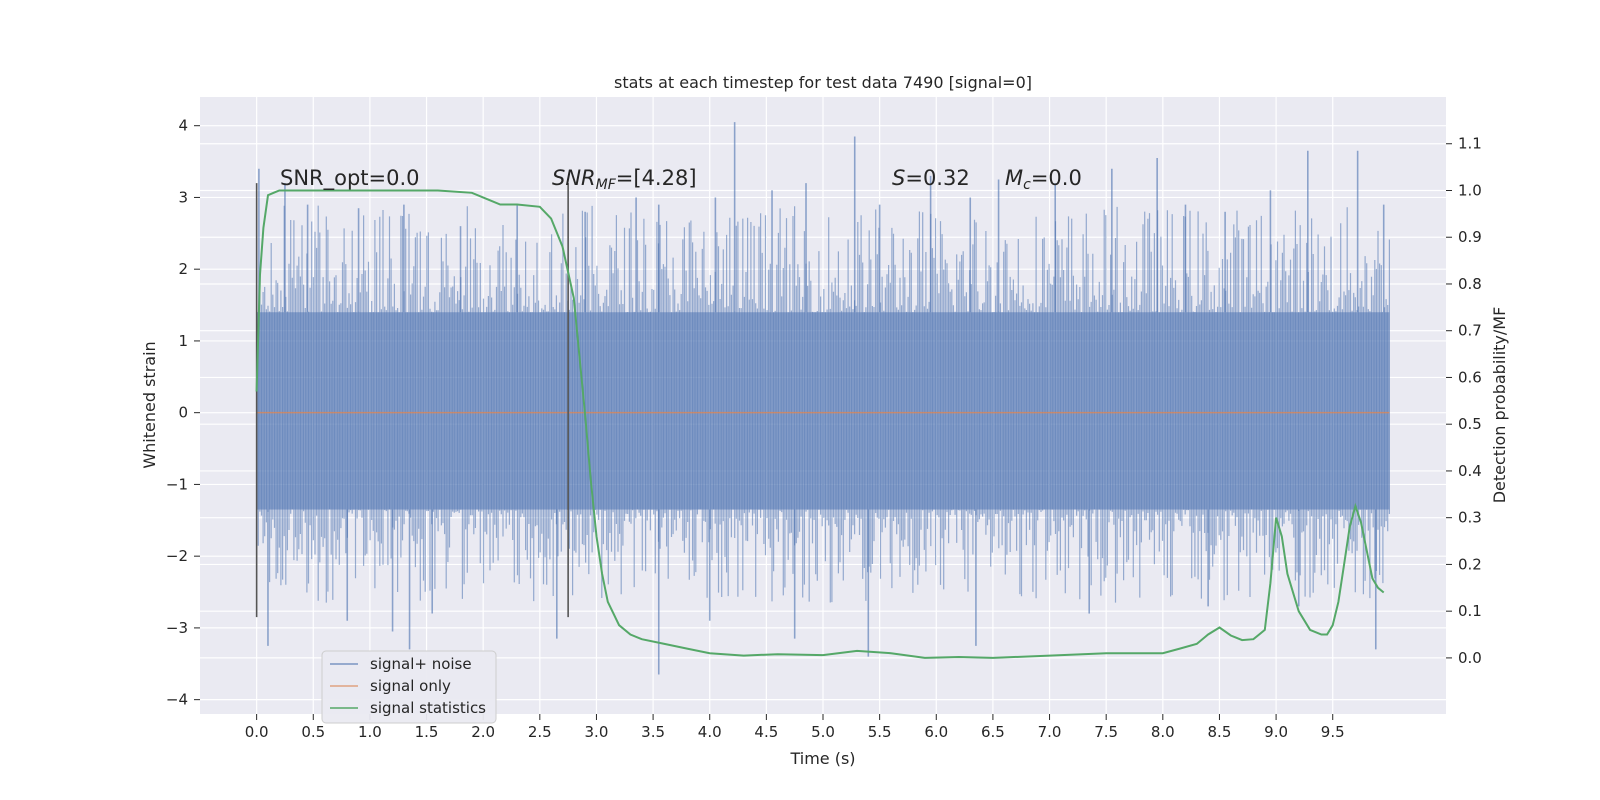 Image resolution: width=1600 pixels, height=800 pixels. I want to click on s-value: =0.32, so click(937, 178).